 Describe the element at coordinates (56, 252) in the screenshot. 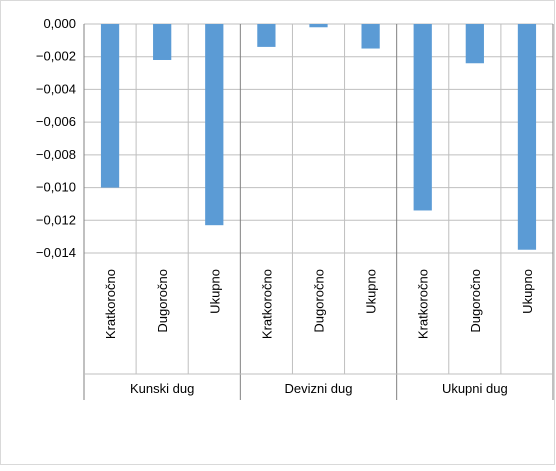

I see `y-tick-label: −0,014` at that location.